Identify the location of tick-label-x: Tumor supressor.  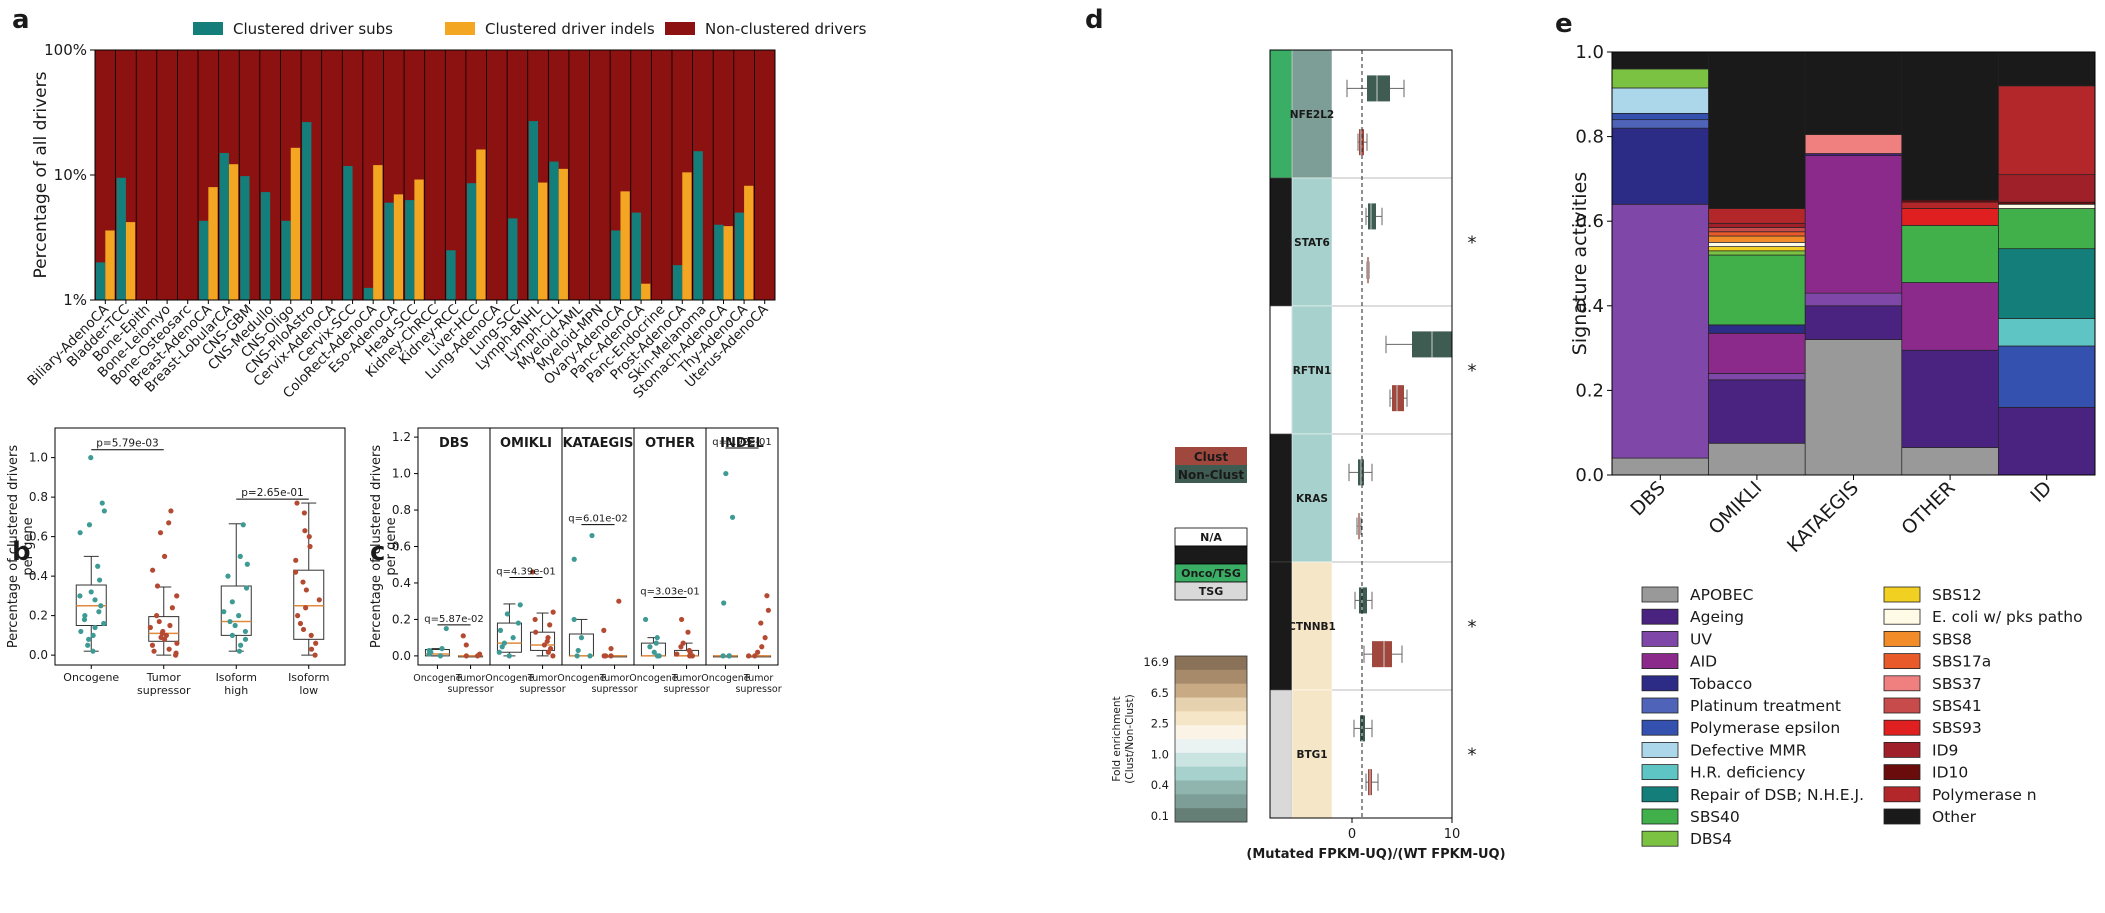
(614, 684).